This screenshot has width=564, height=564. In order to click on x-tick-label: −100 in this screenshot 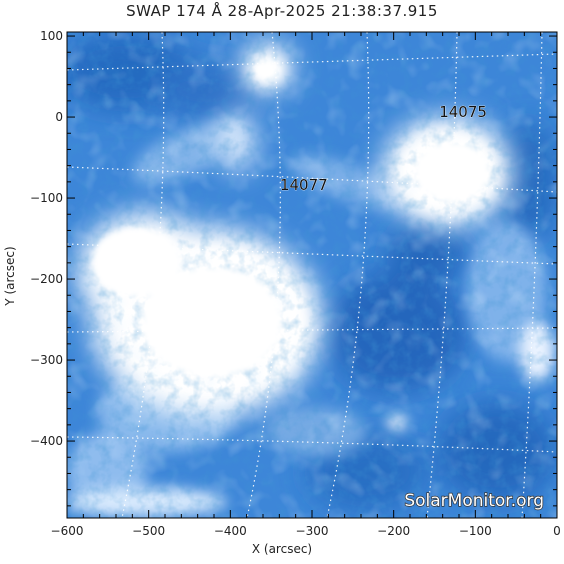, I will do `click(475, 531)`.